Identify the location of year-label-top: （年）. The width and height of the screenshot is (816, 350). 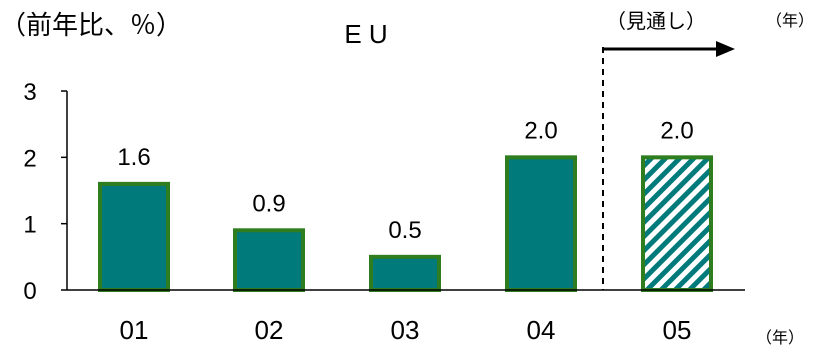
(790, 21).